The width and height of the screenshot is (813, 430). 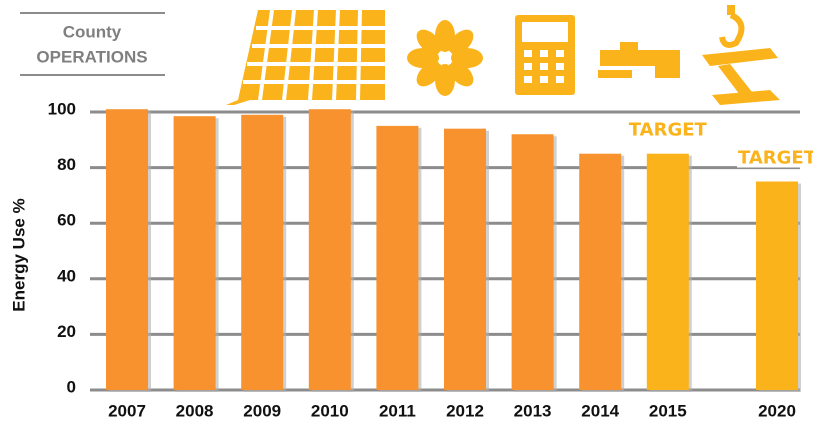 I want to click on y-tick-label: 20, so click(x=66, y=331).